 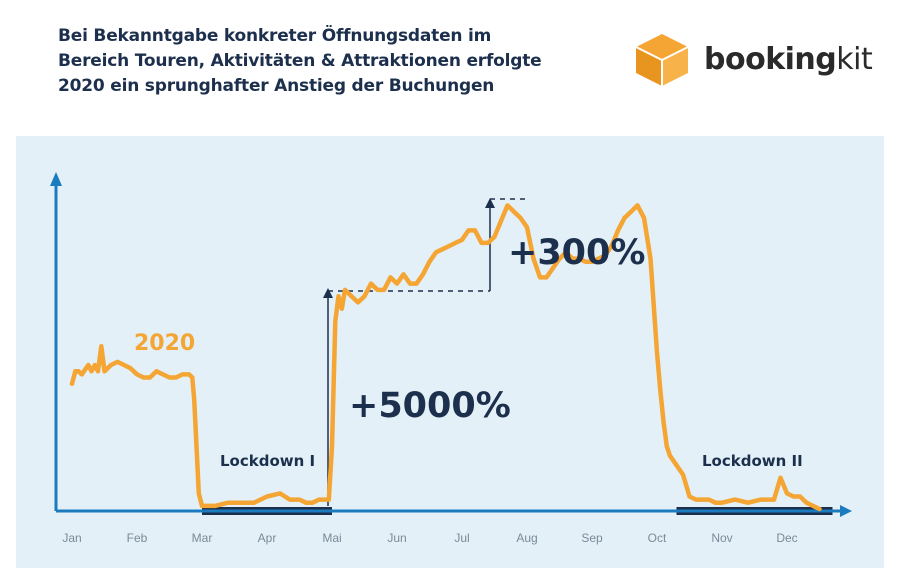 I want to click on x-axis-arrow, so click(x=846, y=511).